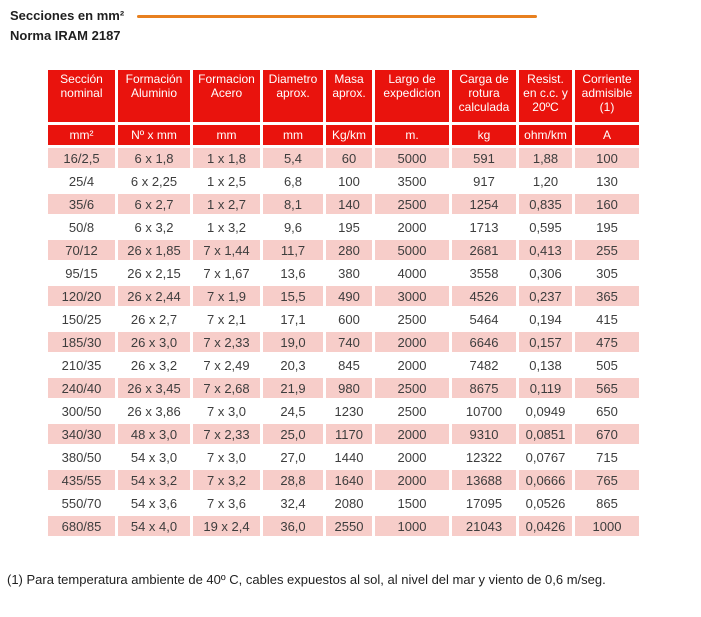 The height and width of the screenshot is (617, 701). Describe the element at coordinates (607, 96) in the screenshot. I see `column-header: Corriente admisible (1)` at that location.